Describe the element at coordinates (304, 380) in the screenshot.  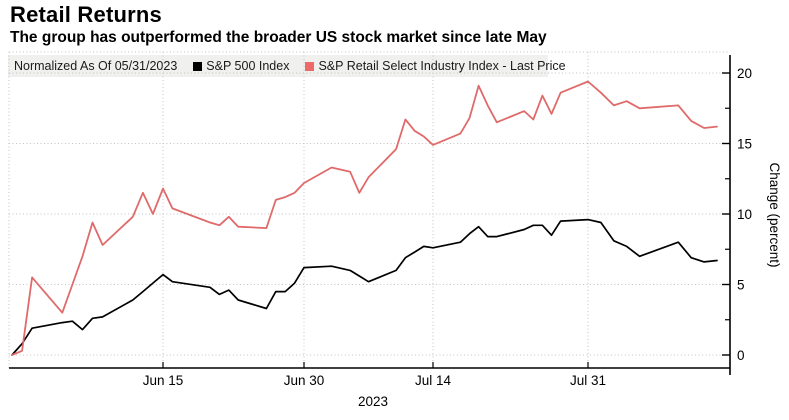
I see `x-tick-label: Jun 30` at that location.